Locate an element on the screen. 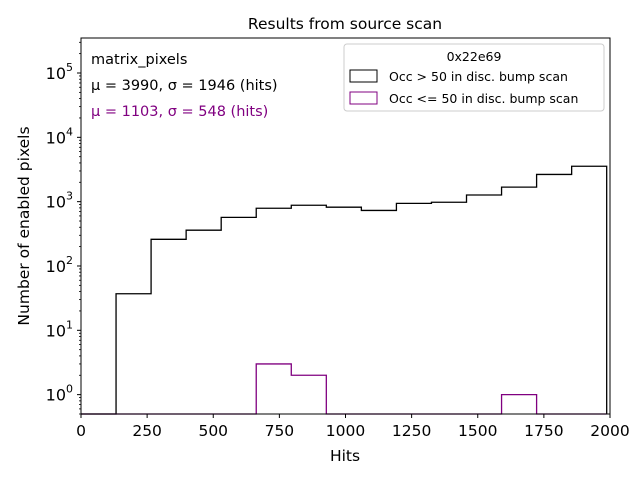  x-tick-label: 1750 is located at coordinates (543, 431).